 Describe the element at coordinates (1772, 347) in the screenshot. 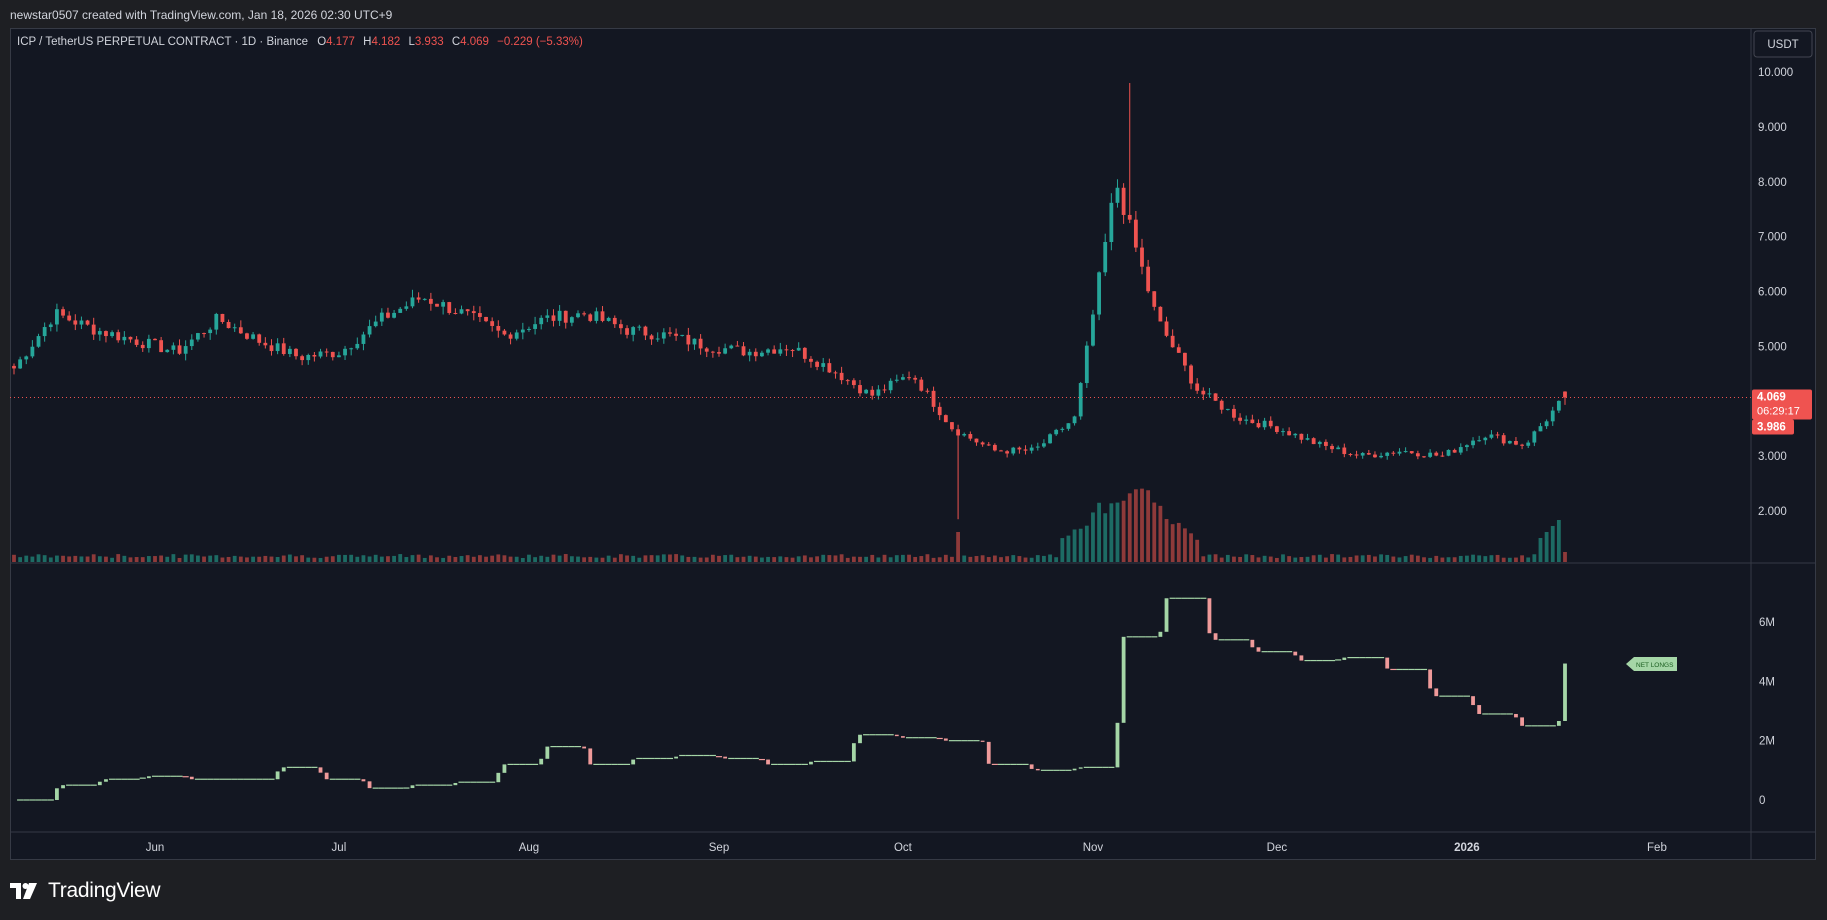

I see `price-tick-label: 5.000` at that location.